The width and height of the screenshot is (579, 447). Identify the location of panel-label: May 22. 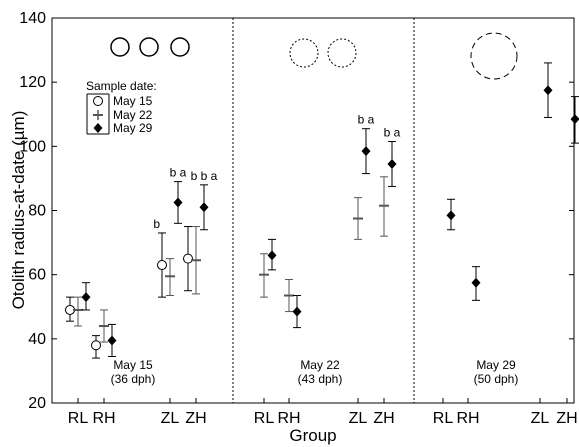
(320, 365).